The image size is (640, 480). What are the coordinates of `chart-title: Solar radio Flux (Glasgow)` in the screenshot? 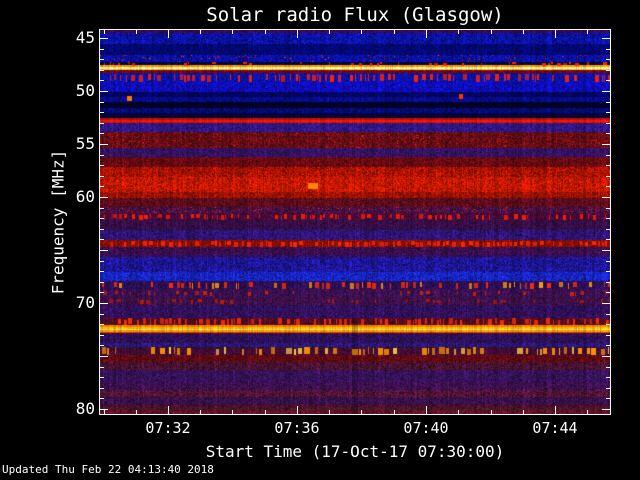 It's located at (355, 15).